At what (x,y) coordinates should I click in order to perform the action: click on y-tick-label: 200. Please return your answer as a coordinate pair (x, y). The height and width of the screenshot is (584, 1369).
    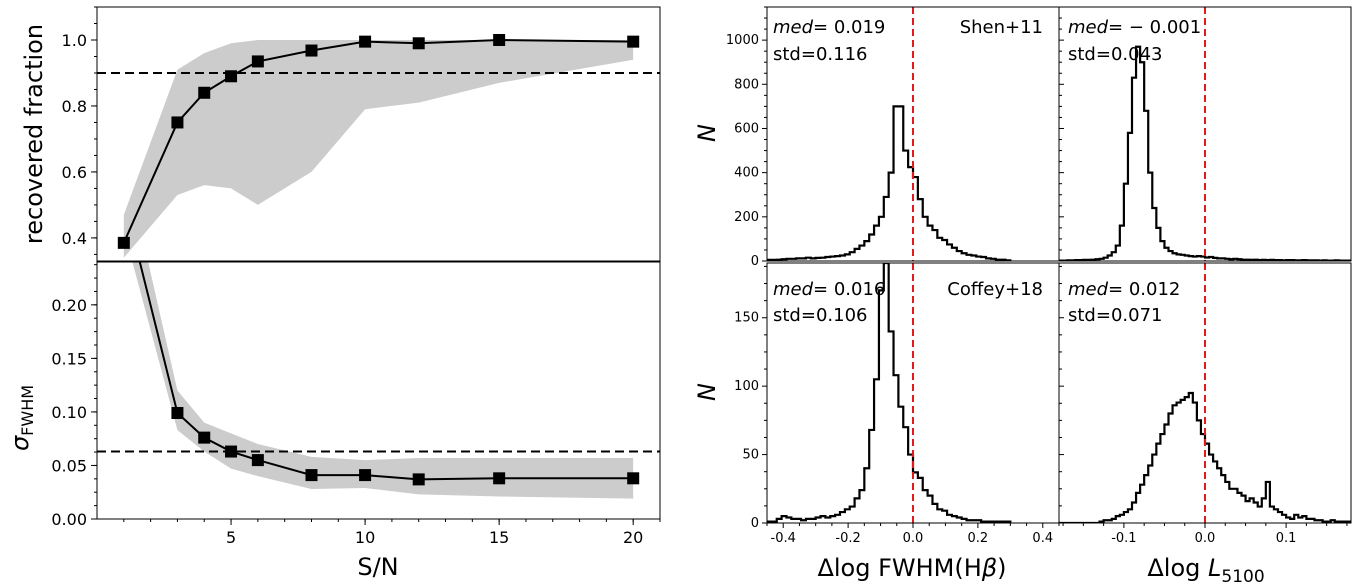
    Looking at the image, I should click on (746, 217).